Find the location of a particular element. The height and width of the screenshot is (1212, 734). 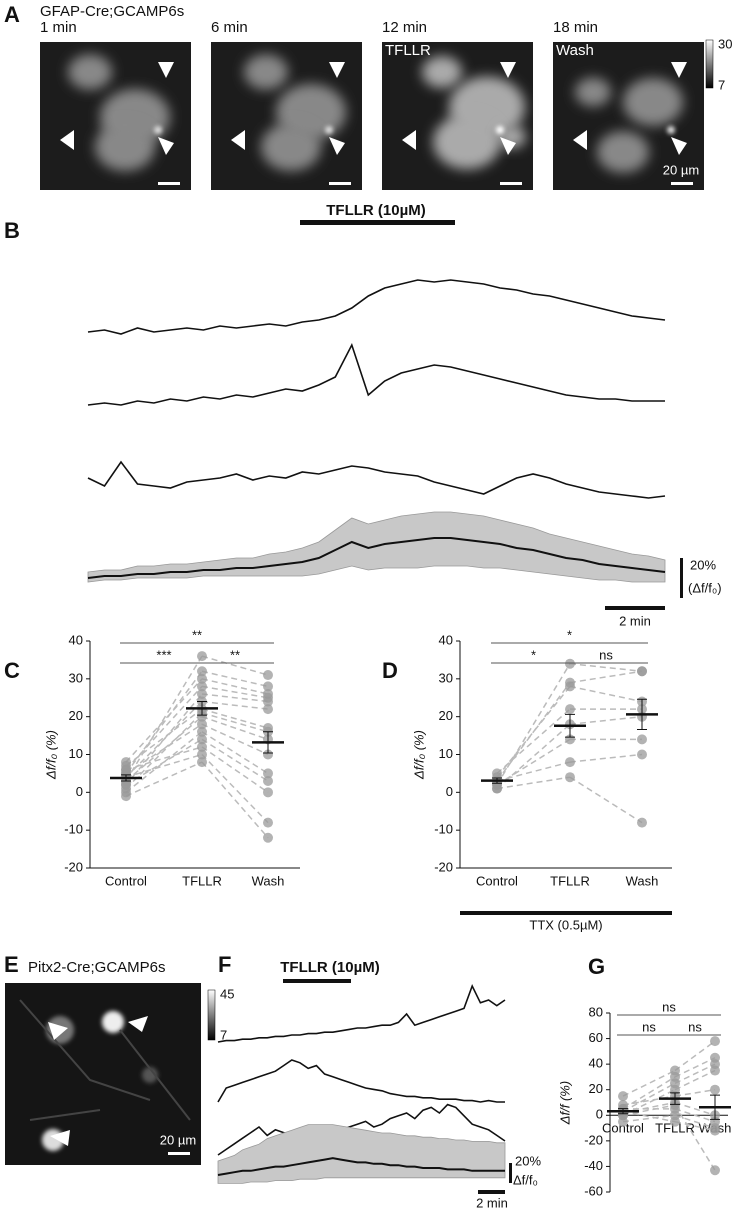

panel-label: G is located at coordinates (596, 966).